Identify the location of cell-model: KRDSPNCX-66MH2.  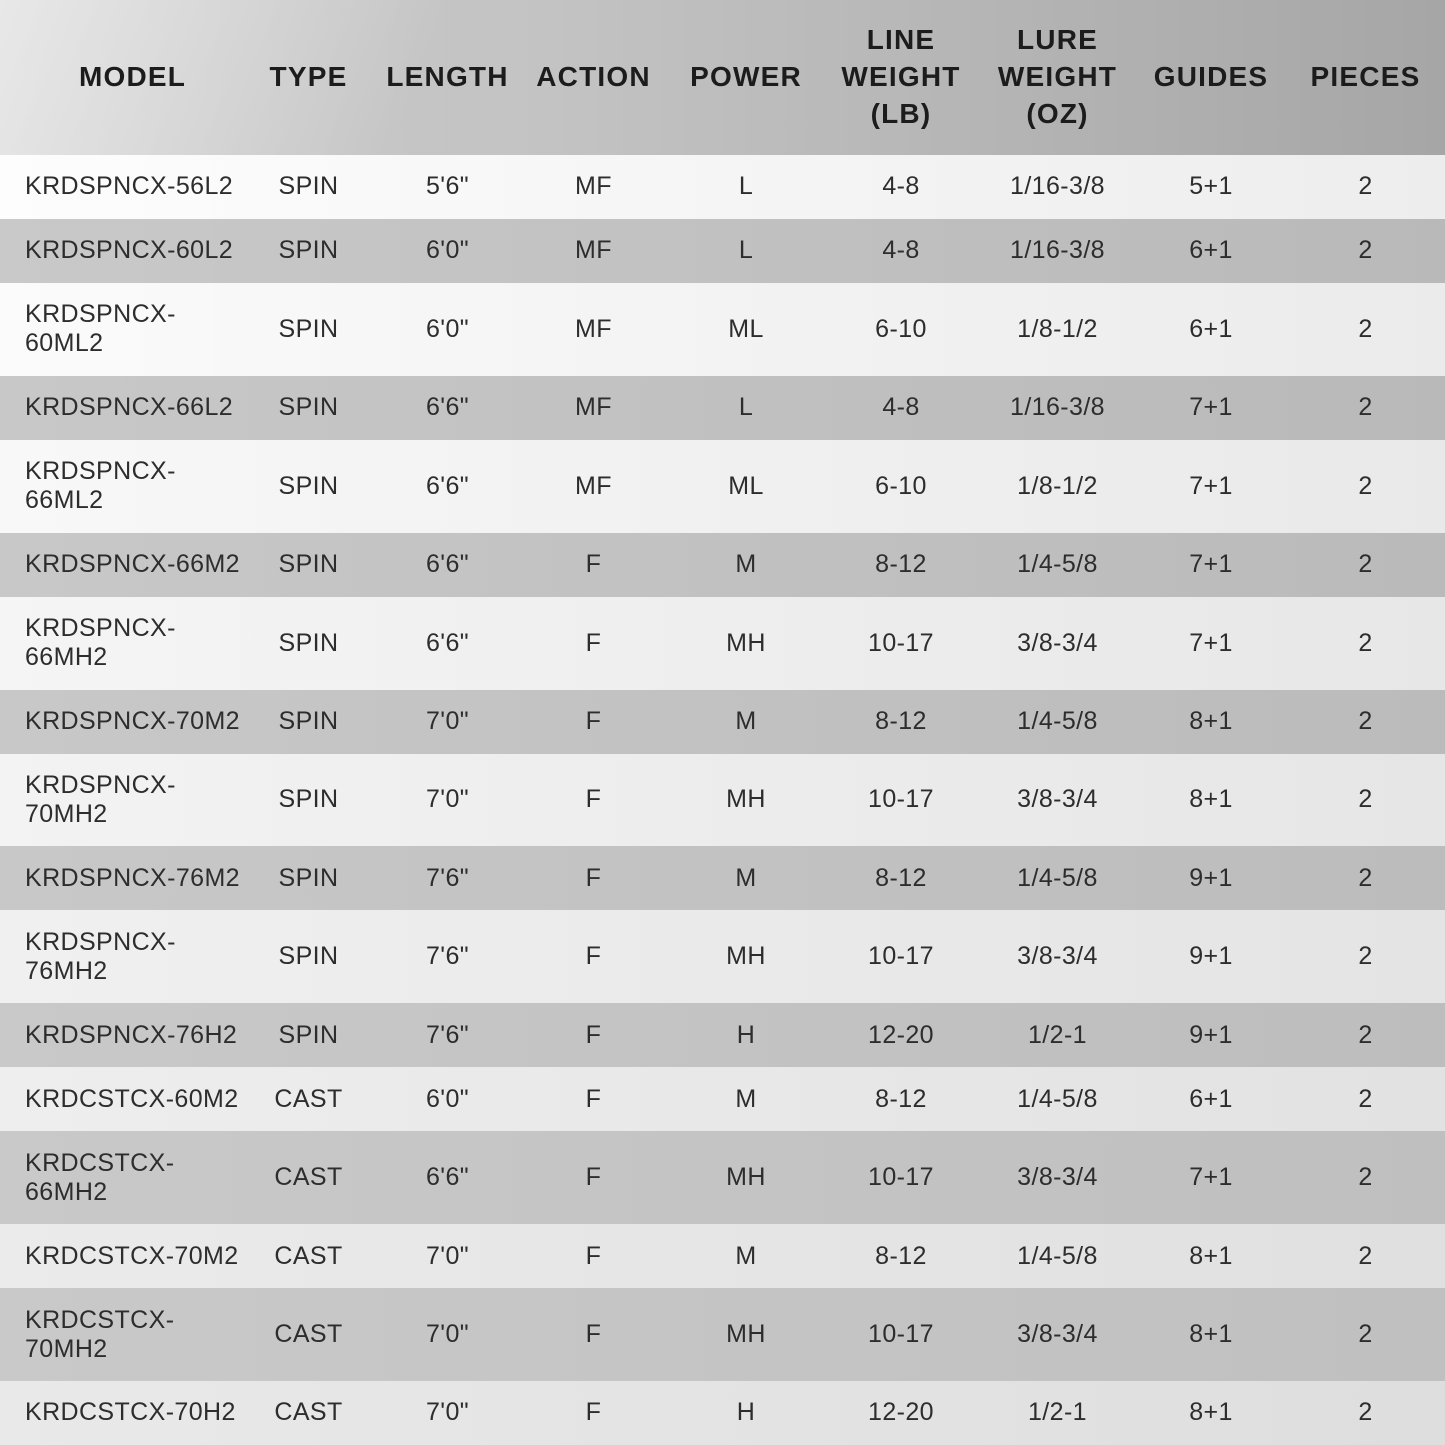
(100, 643).